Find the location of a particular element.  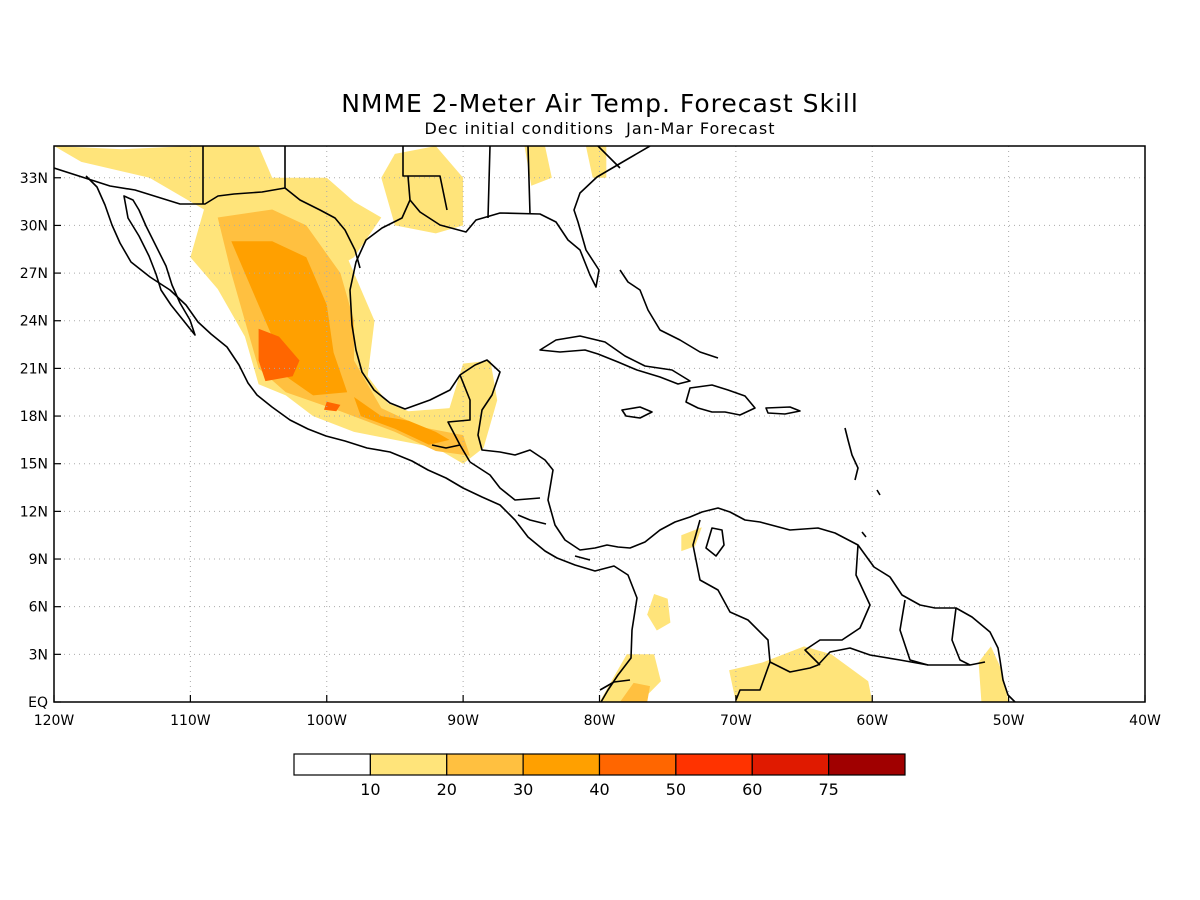

lat-tick-label: 6N is located at coordinates (38, 608).